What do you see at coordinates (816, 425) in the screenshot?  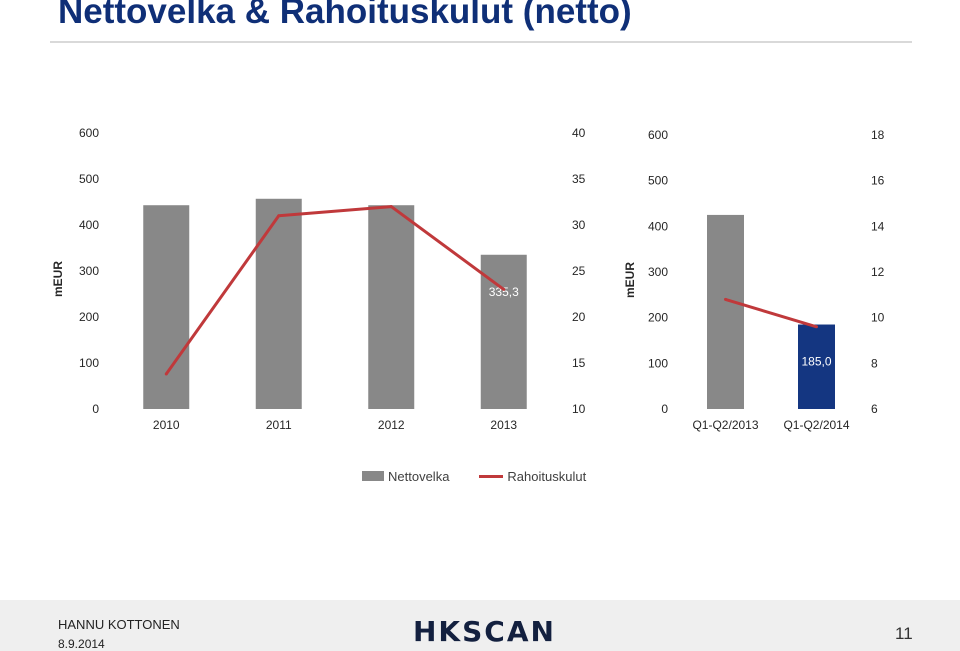 I see `x-tick-label: Q1-Q2/2014` at bounding box center [816, 425].